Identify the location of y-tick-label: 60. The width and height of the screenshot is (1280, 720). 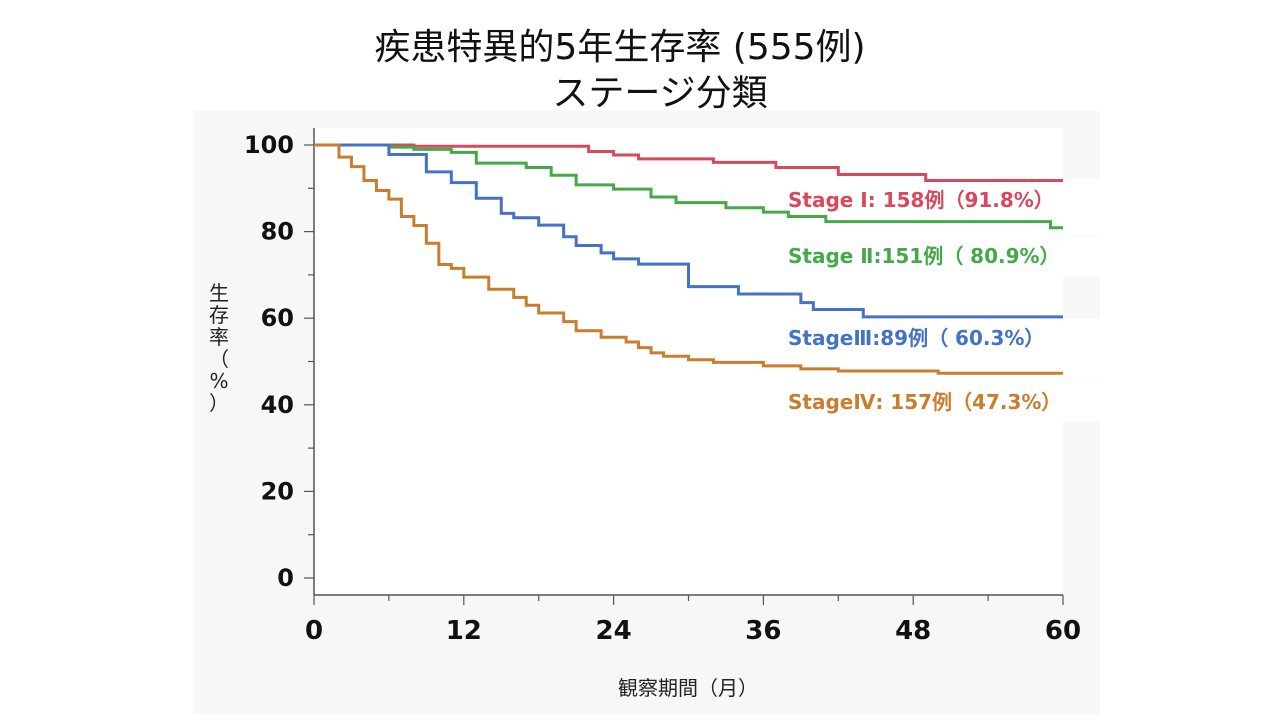
(277, 318).